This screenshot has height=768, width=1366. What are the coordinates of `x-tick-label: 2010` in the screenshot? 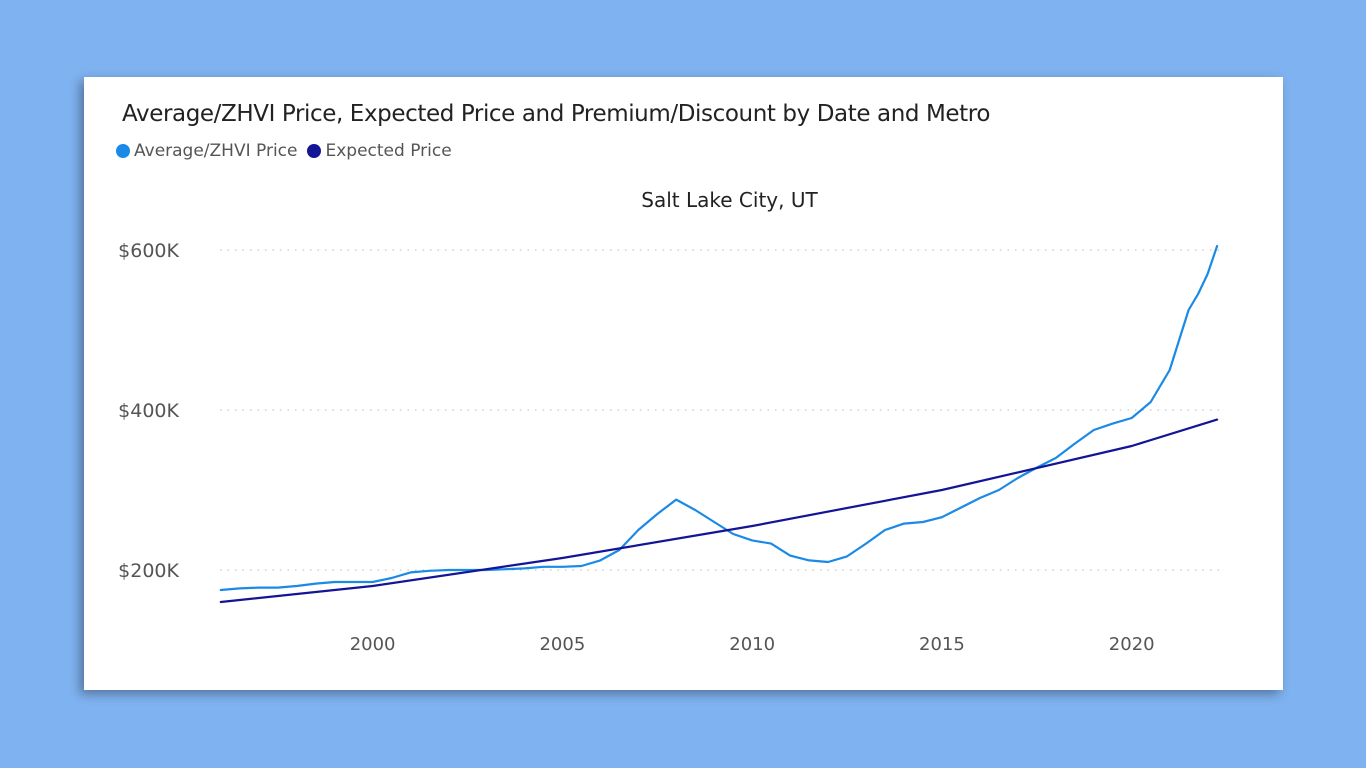 It's located at (752, 644).